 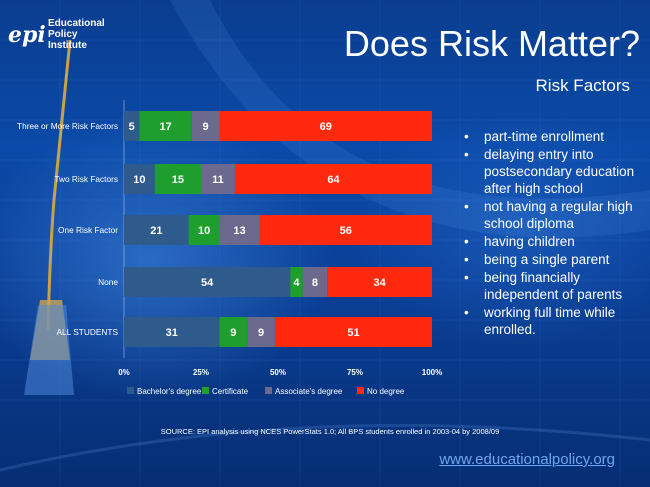 I want to click on data-label: 4, so click(x=296, y=283).